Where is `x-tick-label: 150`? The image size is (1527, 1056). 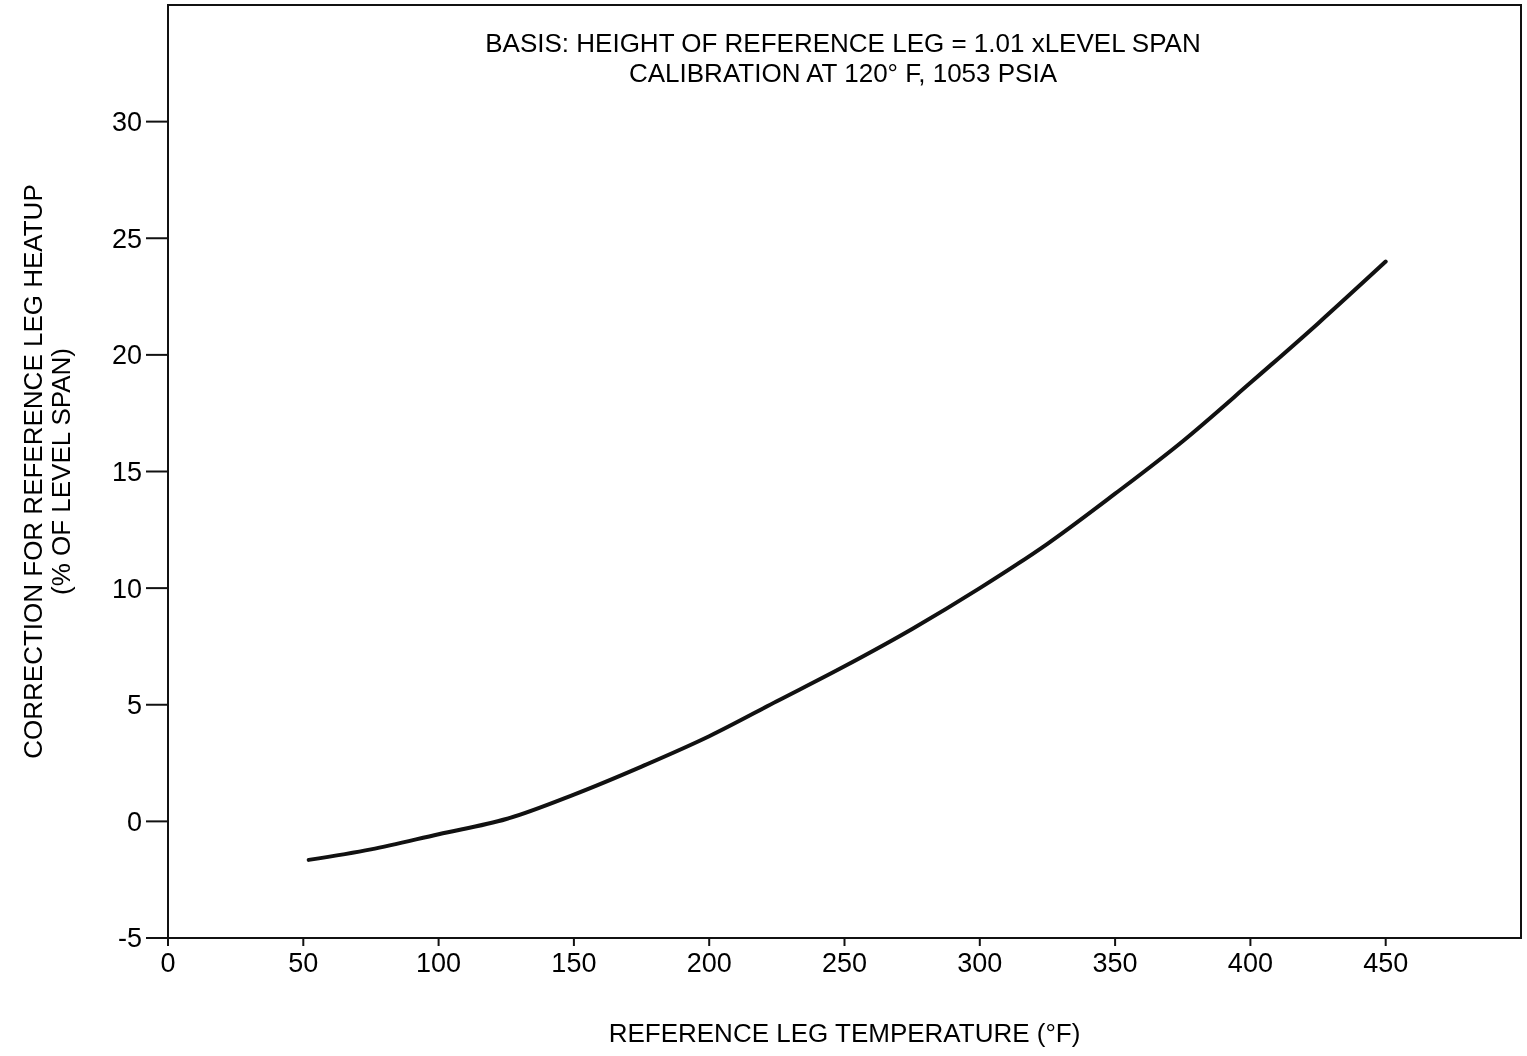
x-tick-label: 150 is located at coordinates (574, 963).